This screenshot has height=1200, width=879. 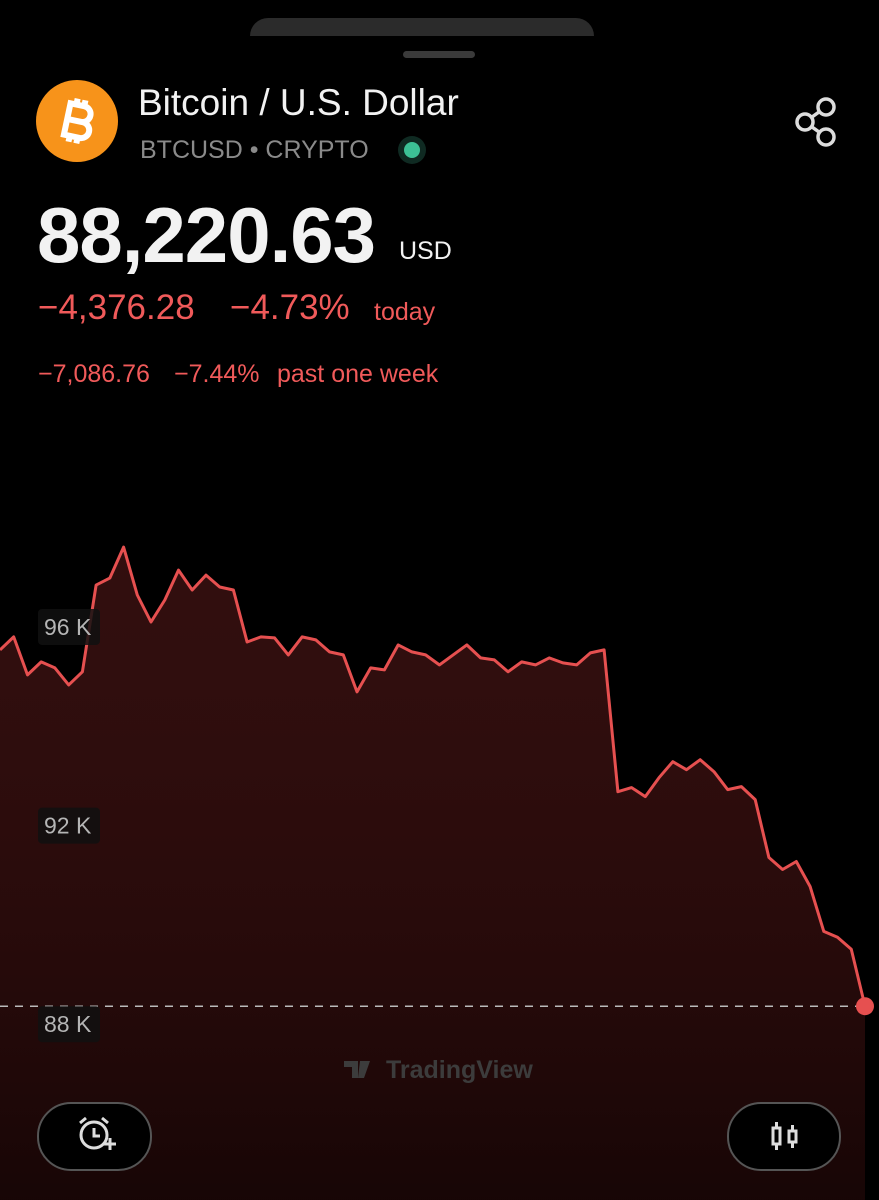 I want to click on price: 88,220.63, so click(x=206, y=235).